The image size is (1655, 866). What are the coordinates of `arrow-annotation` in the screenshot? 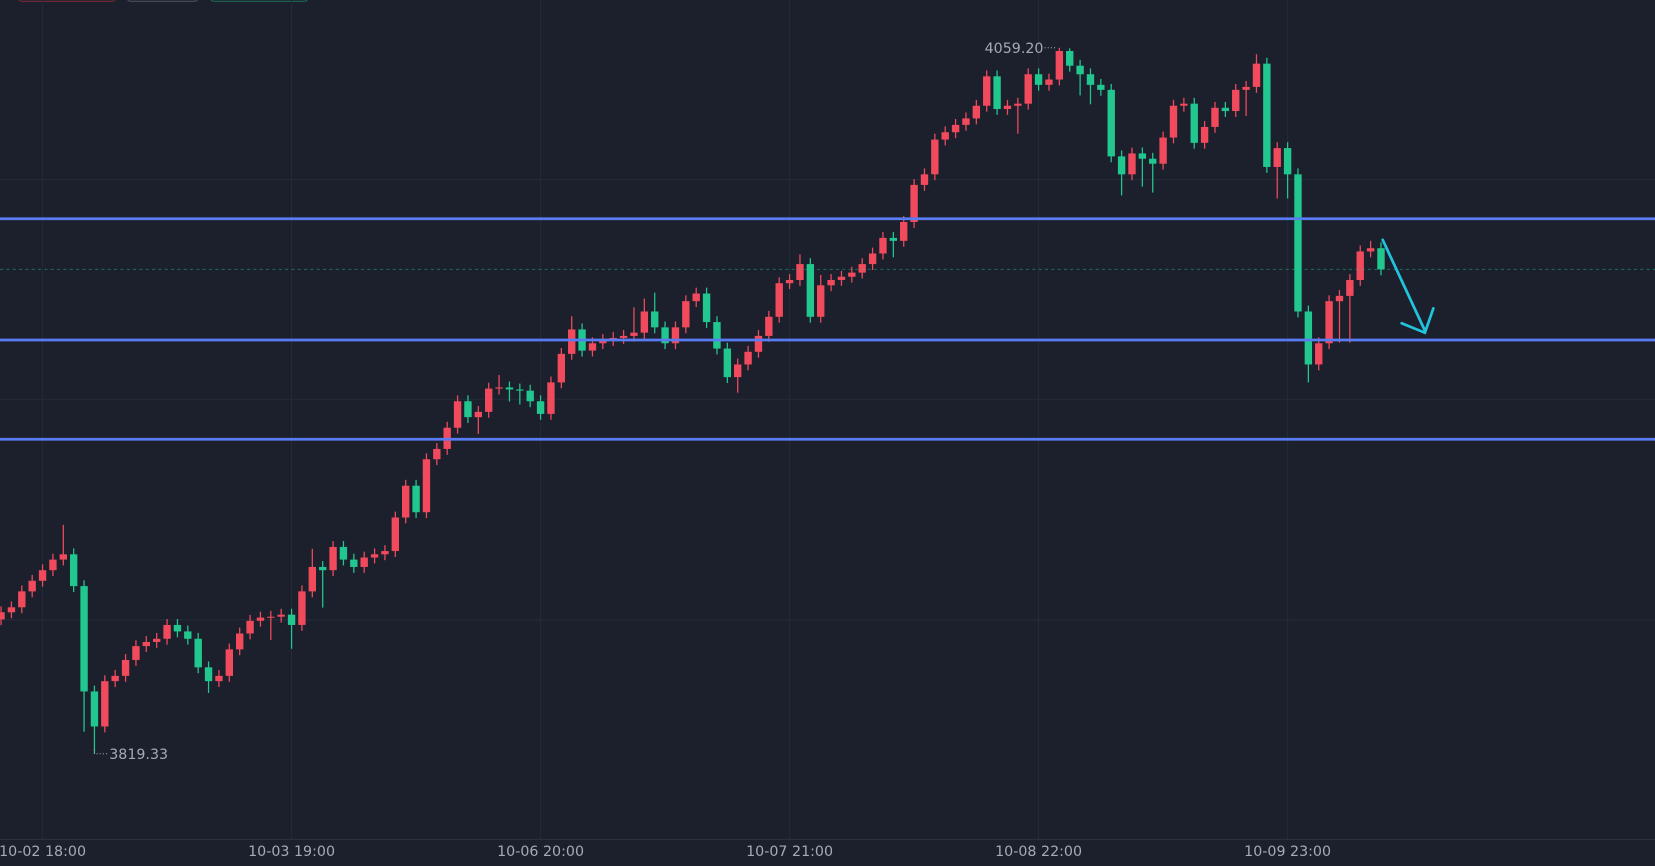 It's located at (1408, 286).